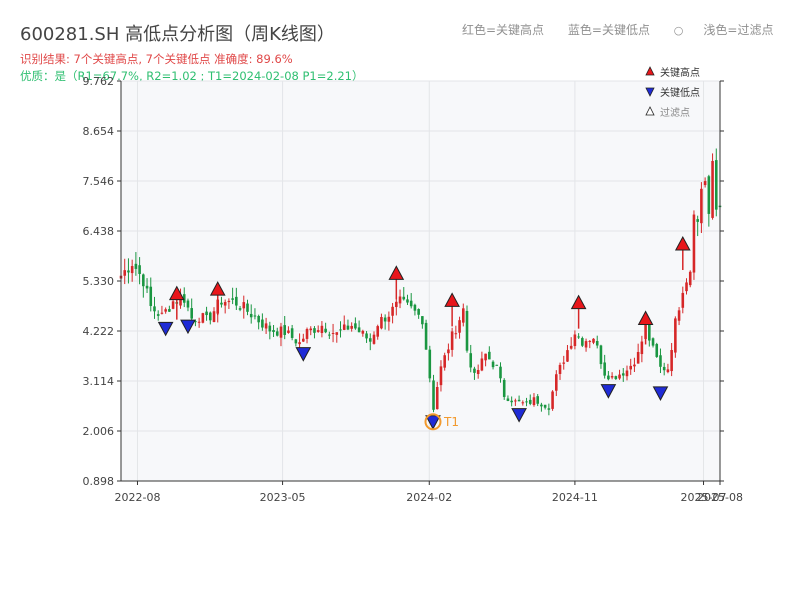 The width and height of the screenshot is (800, 600). I want to click on top-legend-light: ○ 浅色=过滤点, so click(734, 30).